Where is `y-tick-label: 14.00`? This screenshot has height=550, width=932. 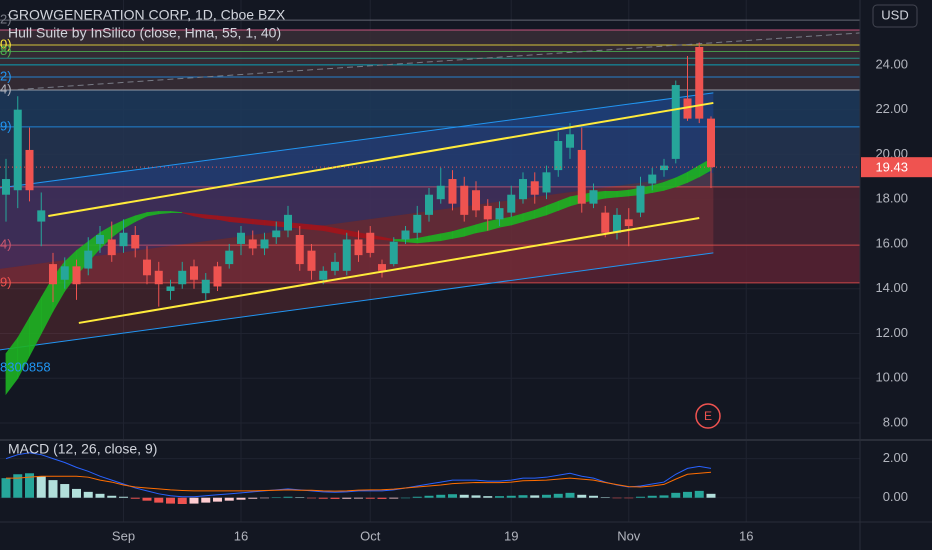 y-tick-label: 14.00 is located at coordinates (891, 287).